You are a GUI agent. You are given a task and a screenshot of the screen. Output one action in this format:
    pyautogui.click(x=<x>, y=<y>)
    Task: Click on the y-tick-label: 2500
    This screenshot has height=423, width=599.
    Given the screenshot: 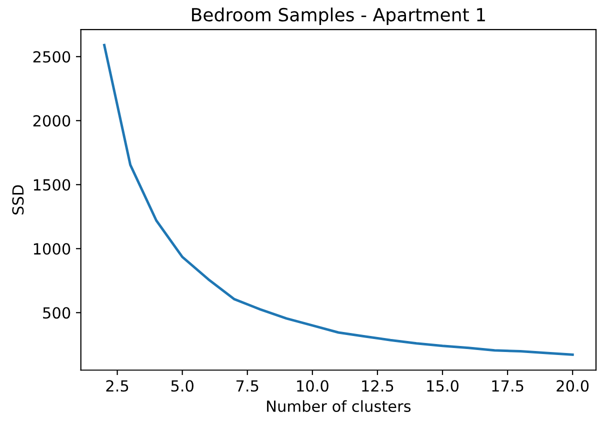 What is the action you would take?
    pyautogui.click(x=51, y=57)
    